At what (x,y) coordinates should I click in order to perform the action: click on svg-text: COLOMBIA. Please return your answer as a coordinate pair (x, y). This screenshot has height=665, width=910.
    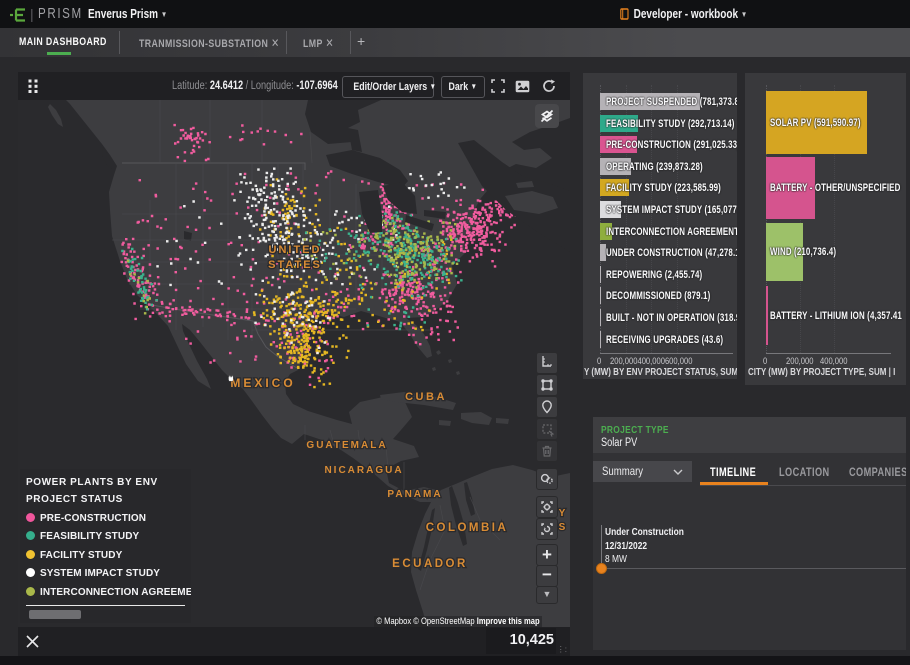
    Looking at the image, I should click on (467, 528).